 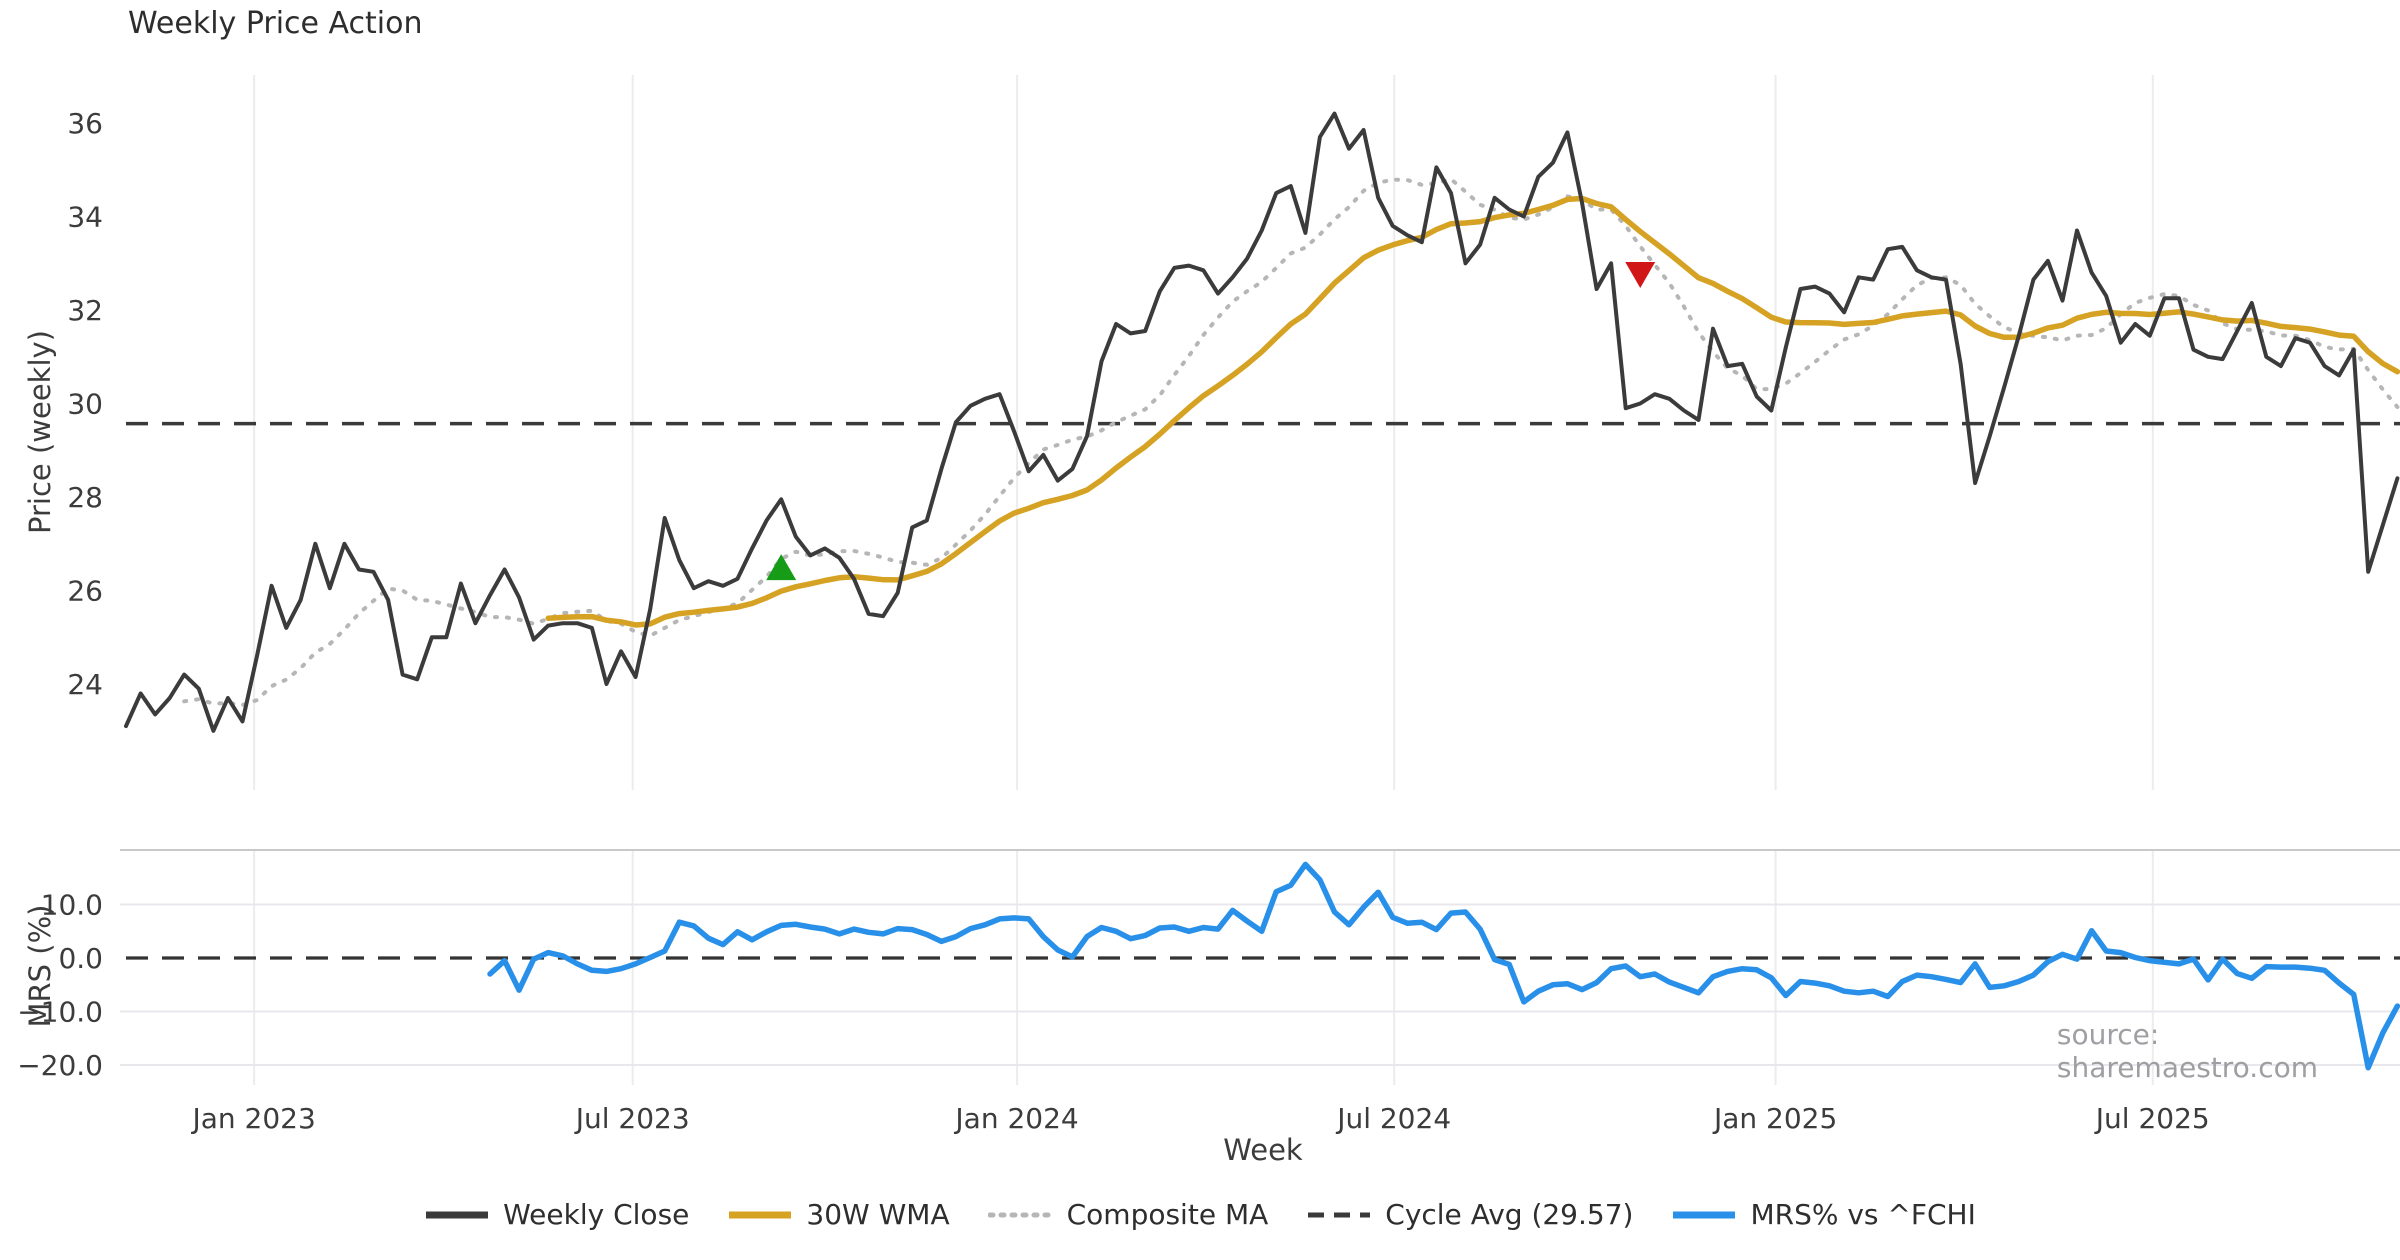 What do you see at coordinates (40, 966) in the screenshot?
I see `mrs-axis-label: MRS (%)` at bounding box center [40, 966].